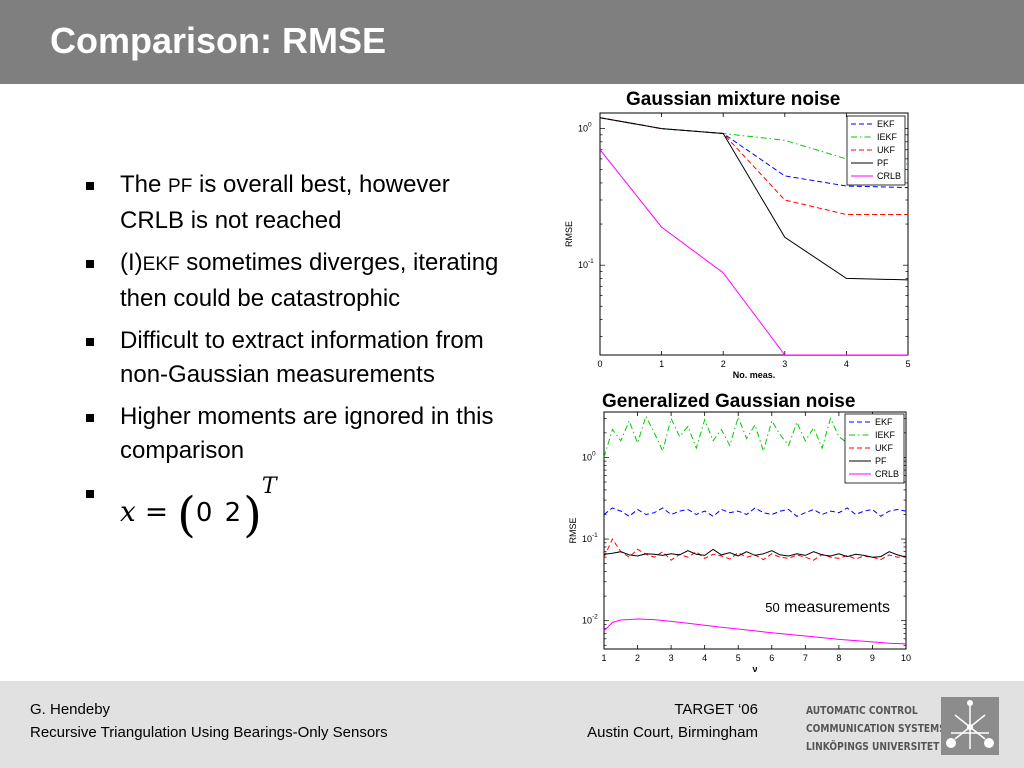  What do you see at coordinates (876, 728) in the screenshot?
I see `logo-line-2: COMMUNICATION SYSTEMS` at bounding box center [876, 728].